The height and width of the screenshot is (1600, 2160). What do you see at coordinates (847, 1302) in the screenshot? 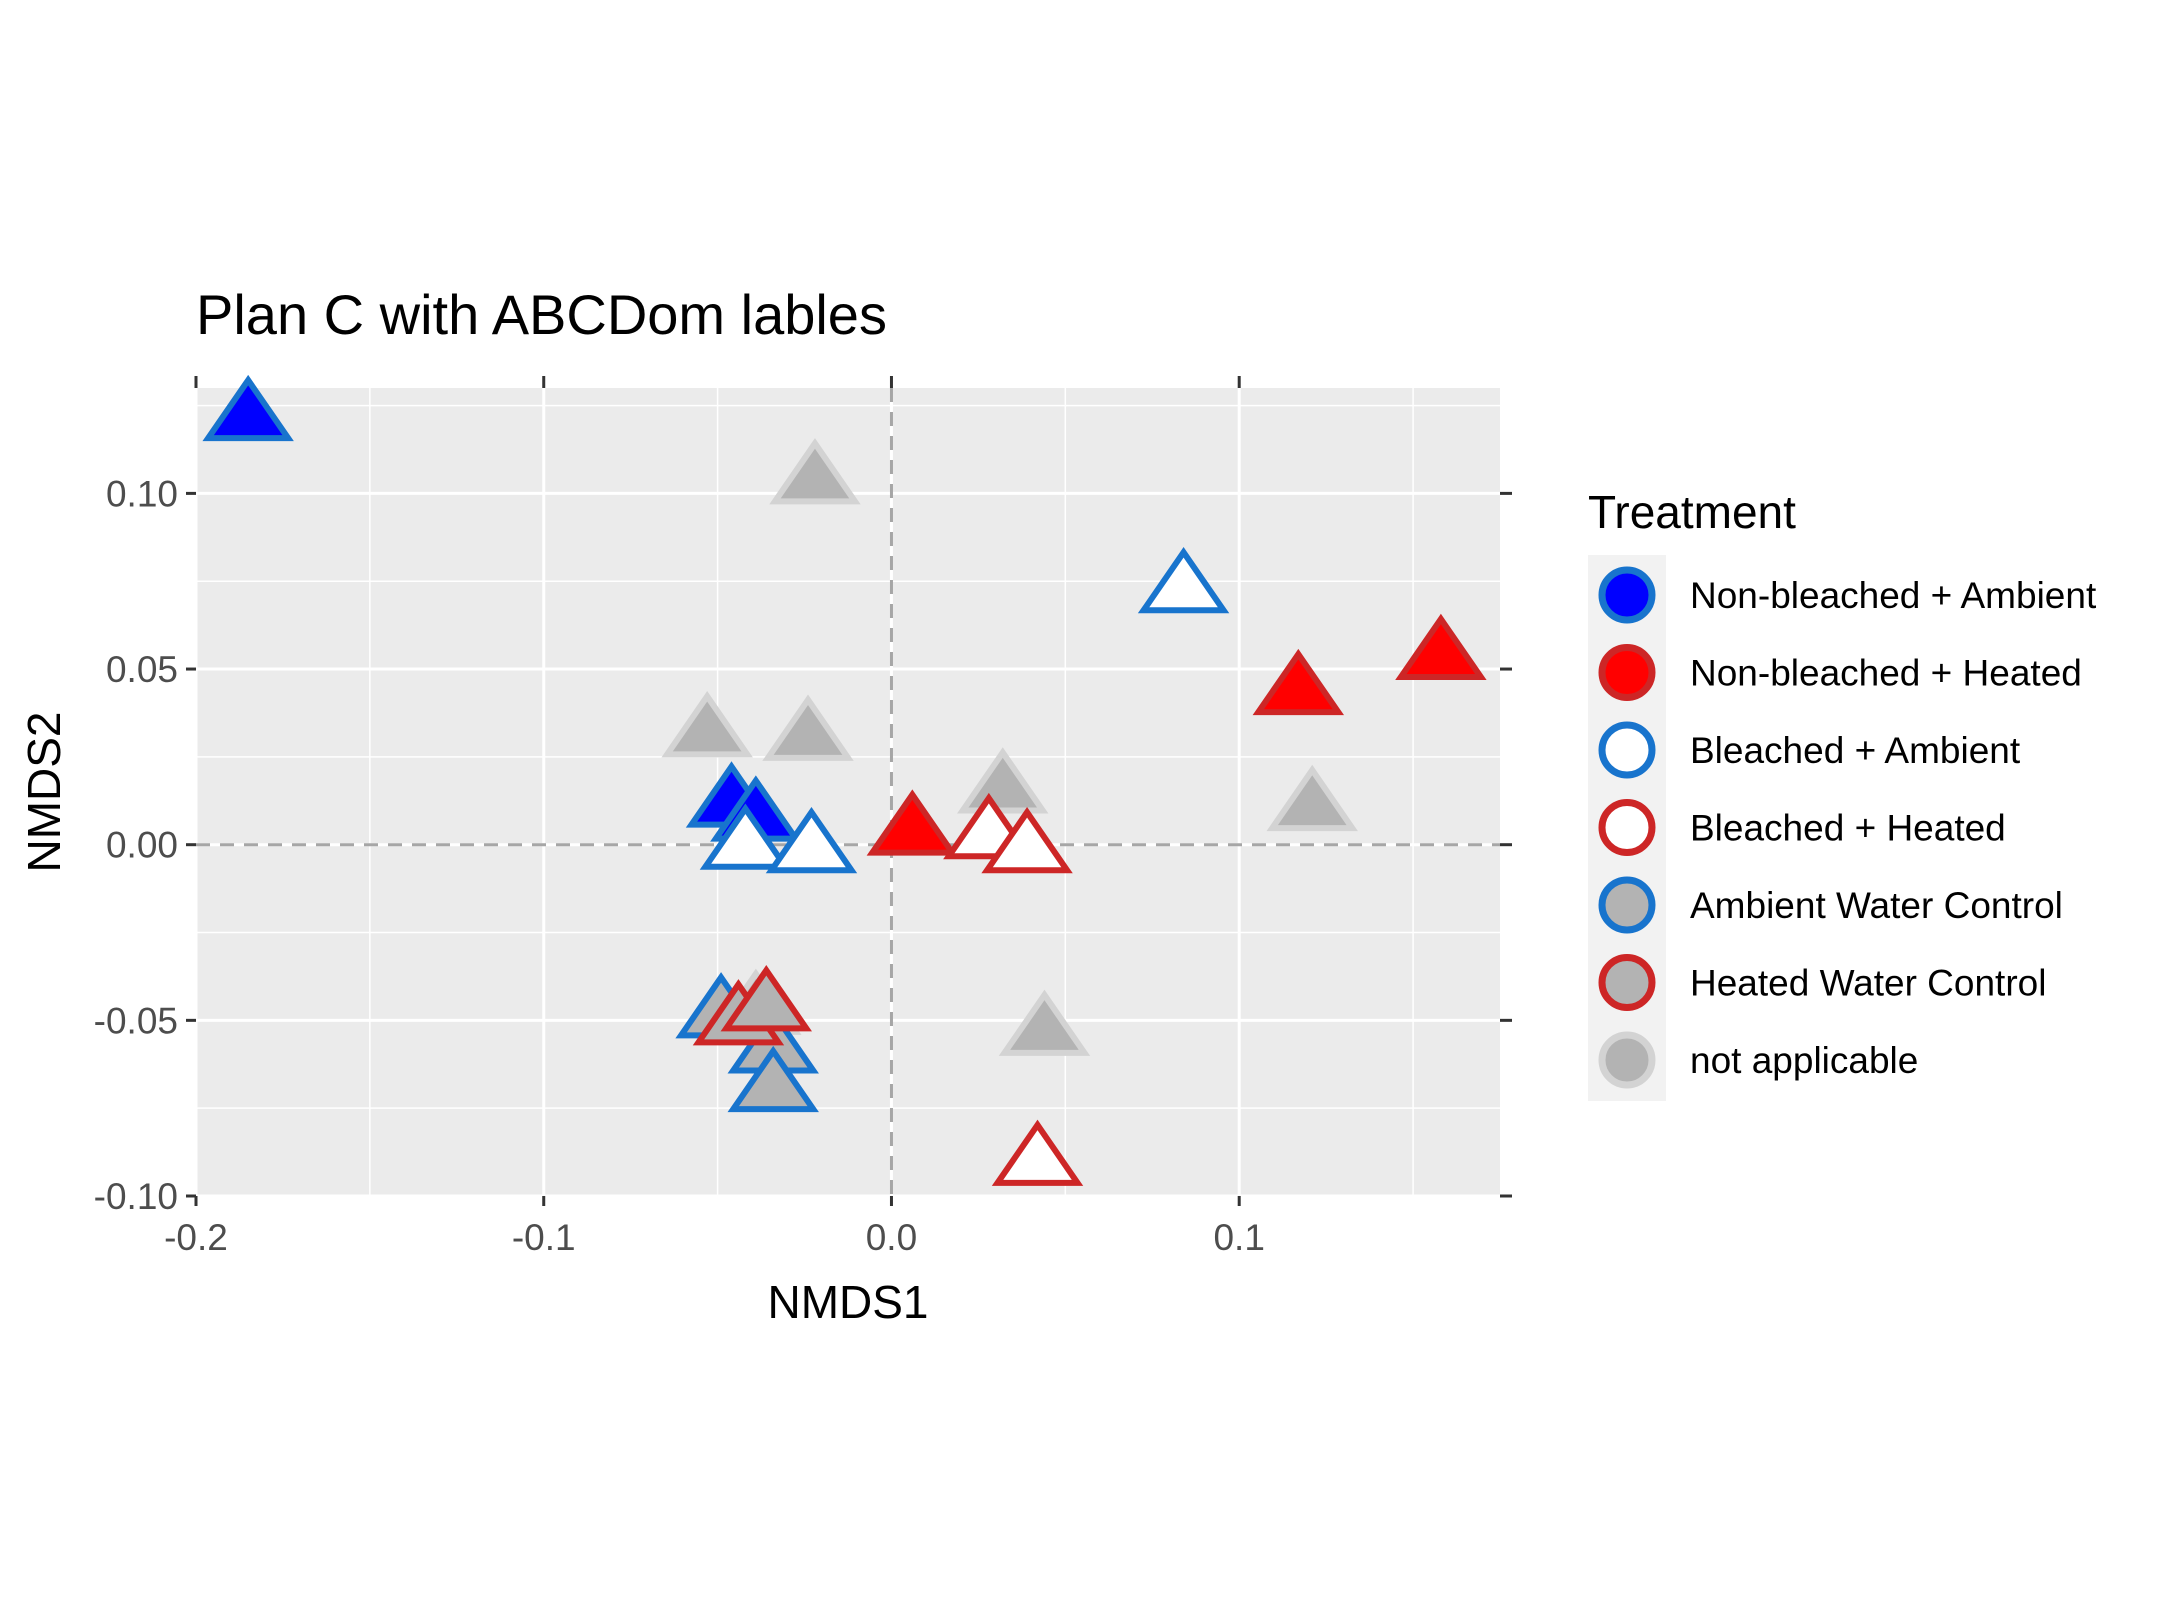
I see `x-axis-label: NMDS1` at bounding box center [847, 1302].